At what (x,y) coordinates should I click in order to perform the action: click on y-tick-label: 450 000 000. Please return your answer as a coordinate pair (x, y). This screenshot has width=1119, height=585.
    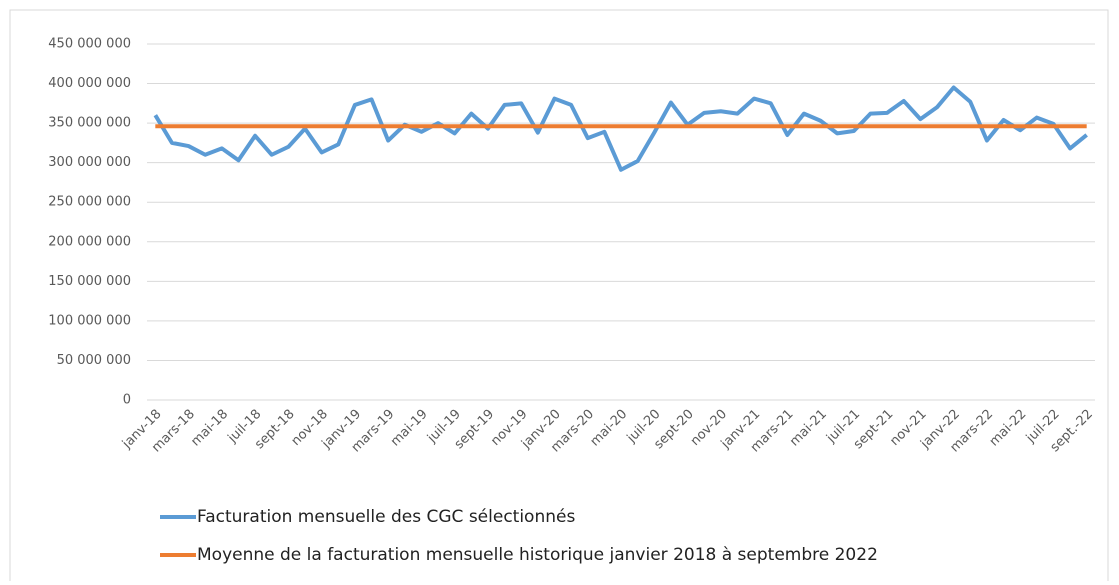
    Looking at the image, I should click on (89, 44).